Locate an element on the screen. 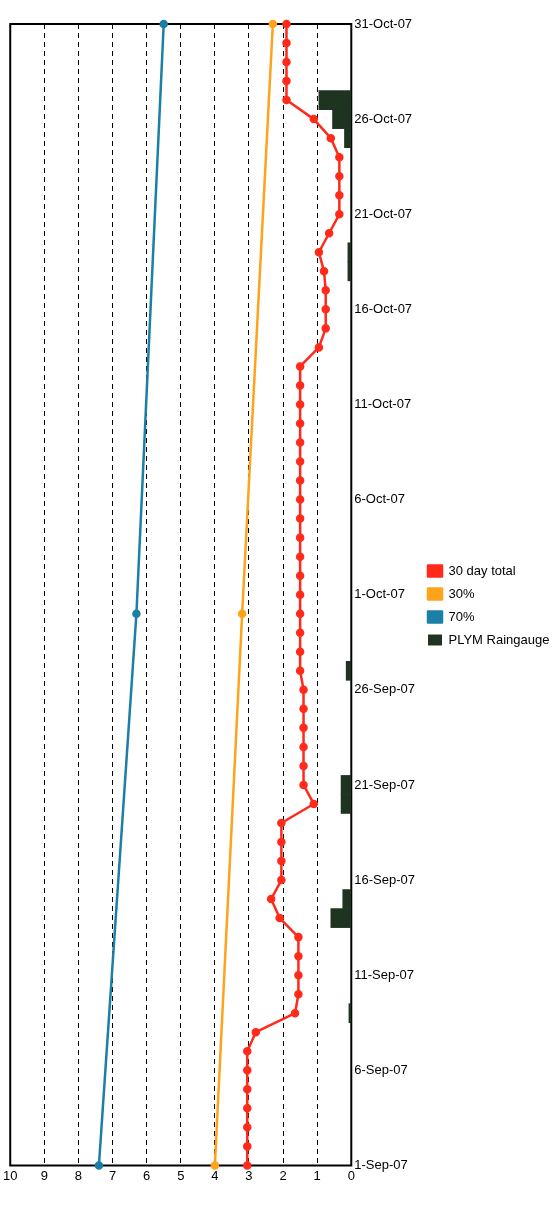 This screenshot has width=560, height=1217. y-tick-label: 26-Sep-07 is located at coordinates (385, 689).